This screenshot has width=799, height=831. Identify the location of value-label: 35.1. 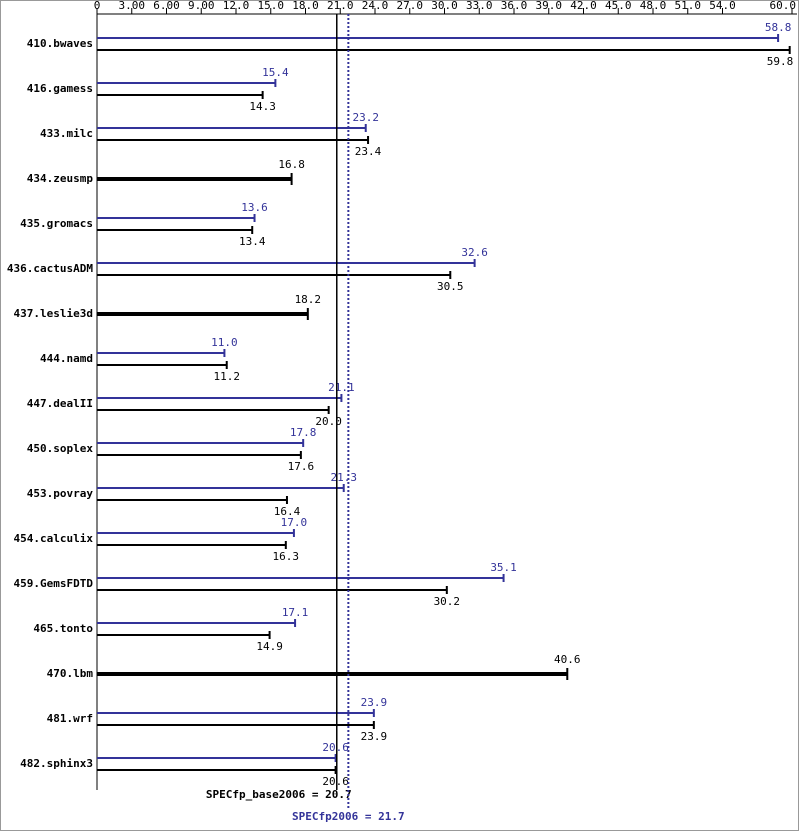
(503, 567).